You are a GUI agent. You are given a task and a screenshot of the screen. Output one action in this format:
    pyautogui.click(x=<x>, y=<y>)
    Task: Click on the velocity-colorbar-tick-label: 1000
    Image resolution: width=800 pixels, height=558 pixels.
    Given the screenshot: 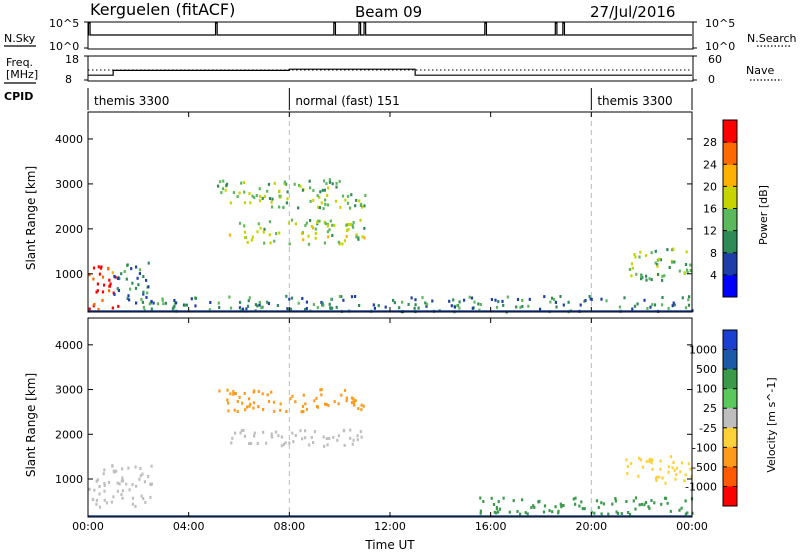 What is the action you would take?
    pyautogui.click(x=703, y=350)
    